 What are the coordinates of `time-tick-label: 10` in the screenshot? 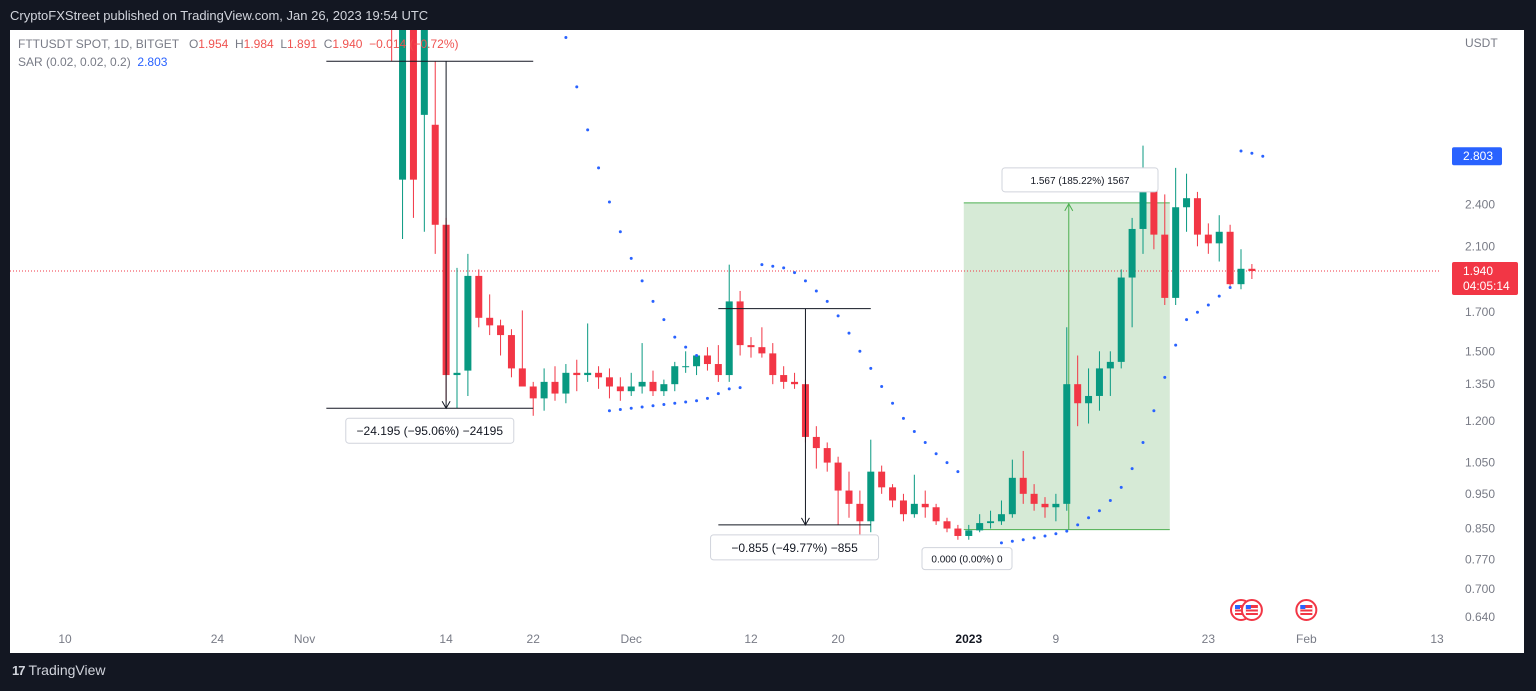 It's located at (65, 639).